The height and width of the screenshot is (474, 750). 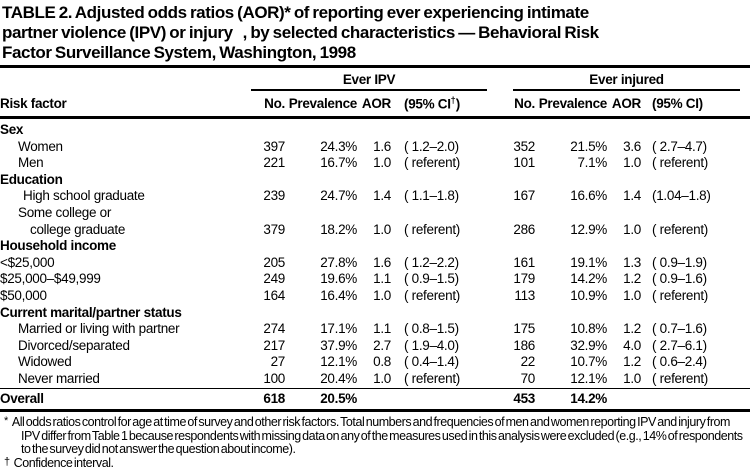 What do you see at coordinates (265, 399) in the screenshot?
I see `cell-ipv-no: 618` at bounding box center [265, 399].